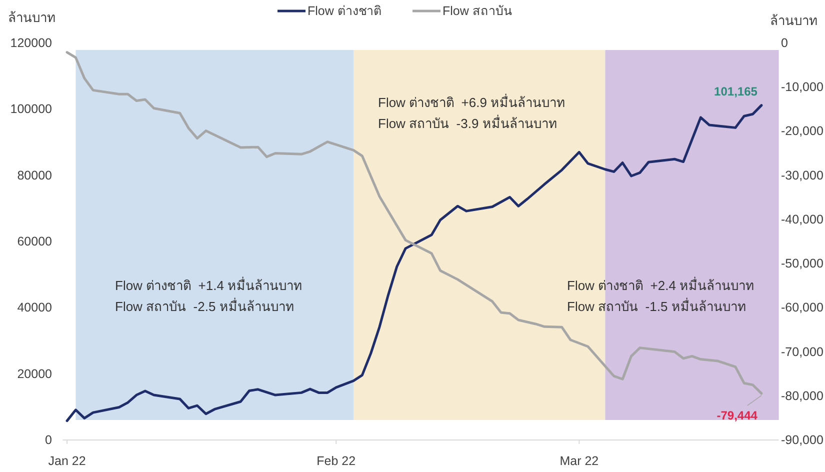 This screenshot has height=472, width=825. Describe the element at coordinates (477, 11) in the screenshot. I see `legend-label: Flow สถาบัน` at that location.